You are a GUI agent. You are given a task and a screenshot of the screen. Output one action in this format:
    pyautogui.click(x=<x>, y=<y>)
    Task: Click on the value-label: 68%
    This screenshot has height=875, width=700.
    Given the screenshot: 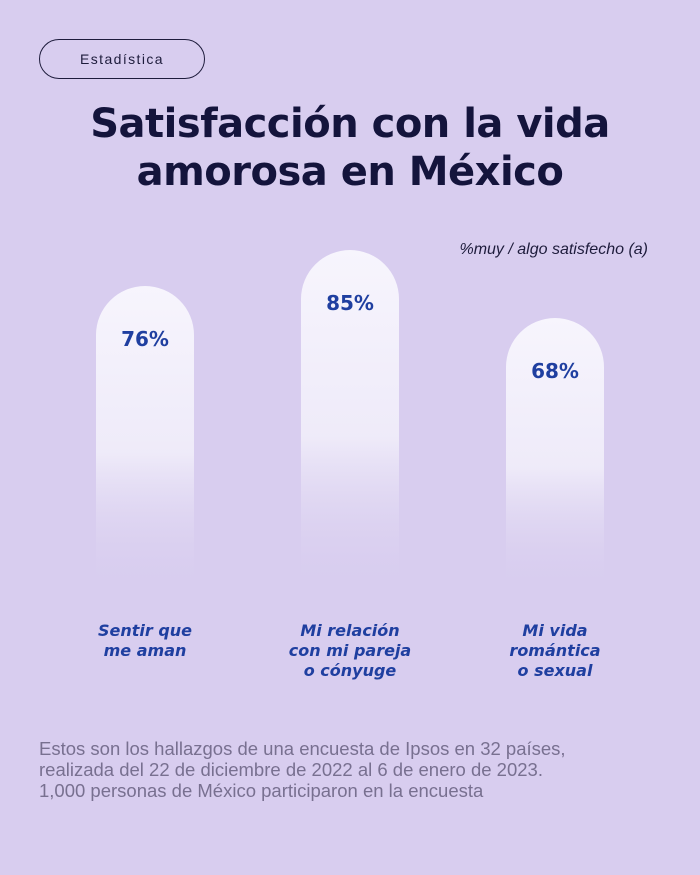 What is the action you would take?
    pyautogui.click(x=555, y=371)
    